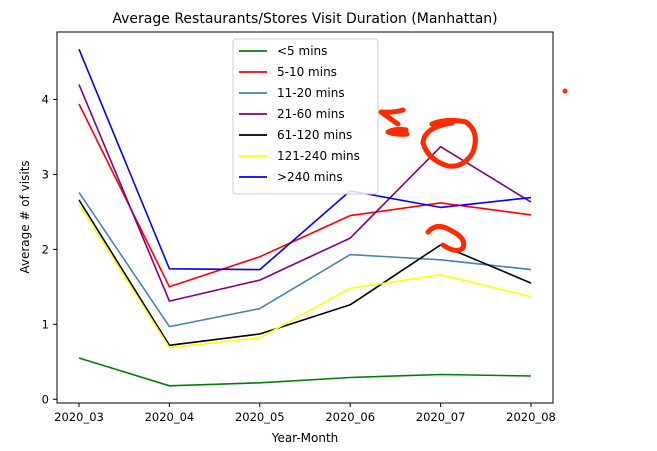 This screenshot has width=657, height=451. I want to click on legend-label: >240 mins, so click(310, 177).